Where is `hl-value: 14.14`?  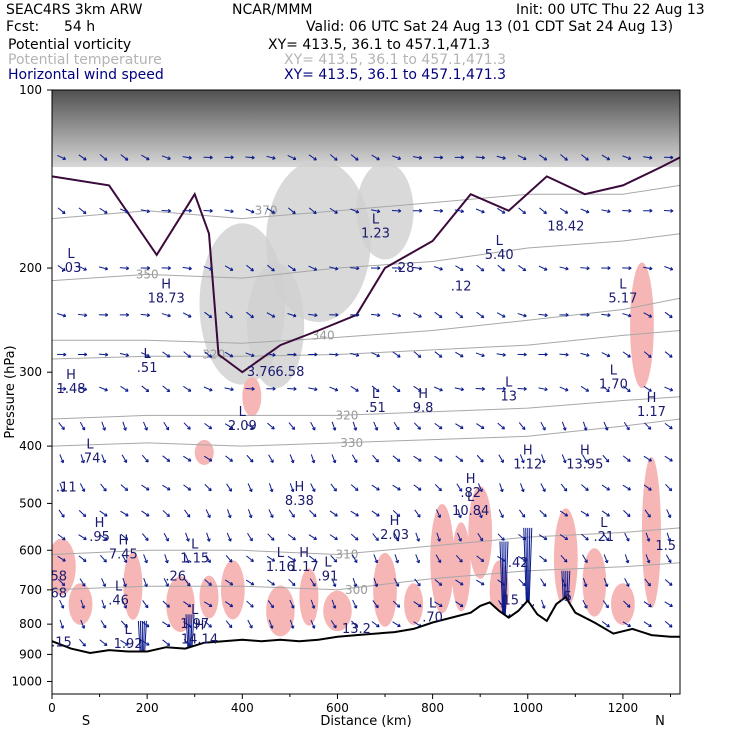
hl-value: 14.14 is located at coordinates (199, 640).